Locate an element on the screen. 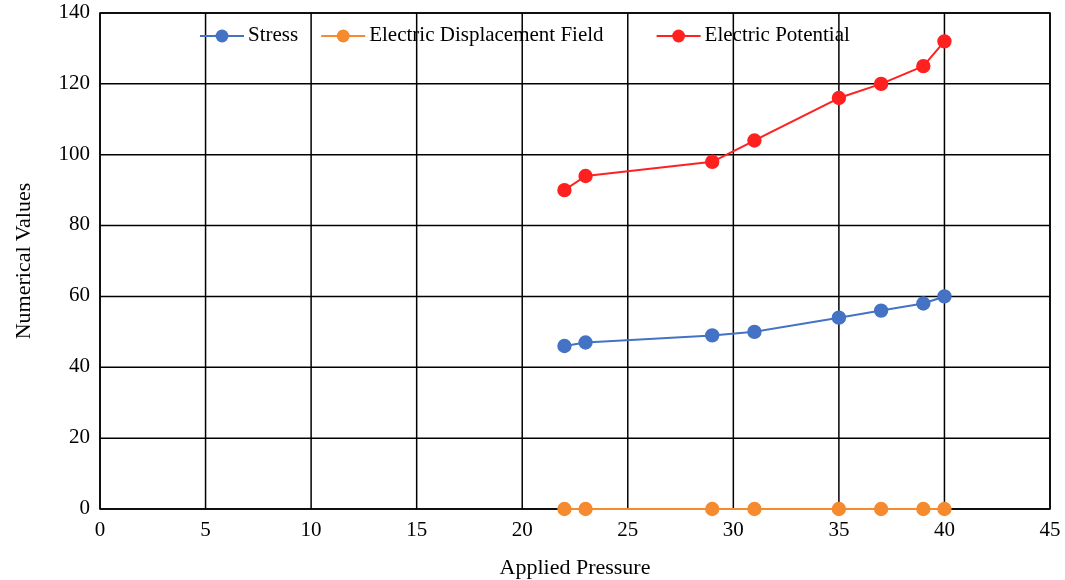 The image size is (1065, 580). y-tick-label: 20 is located at coordinates (79, 435).